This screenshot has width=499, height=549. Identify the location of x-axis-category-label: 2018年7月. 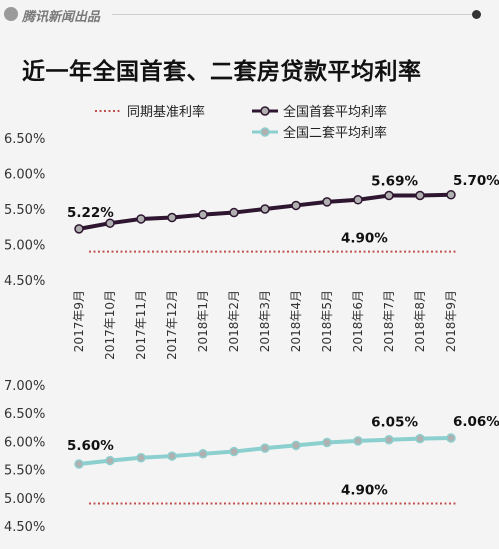
(389, 321).